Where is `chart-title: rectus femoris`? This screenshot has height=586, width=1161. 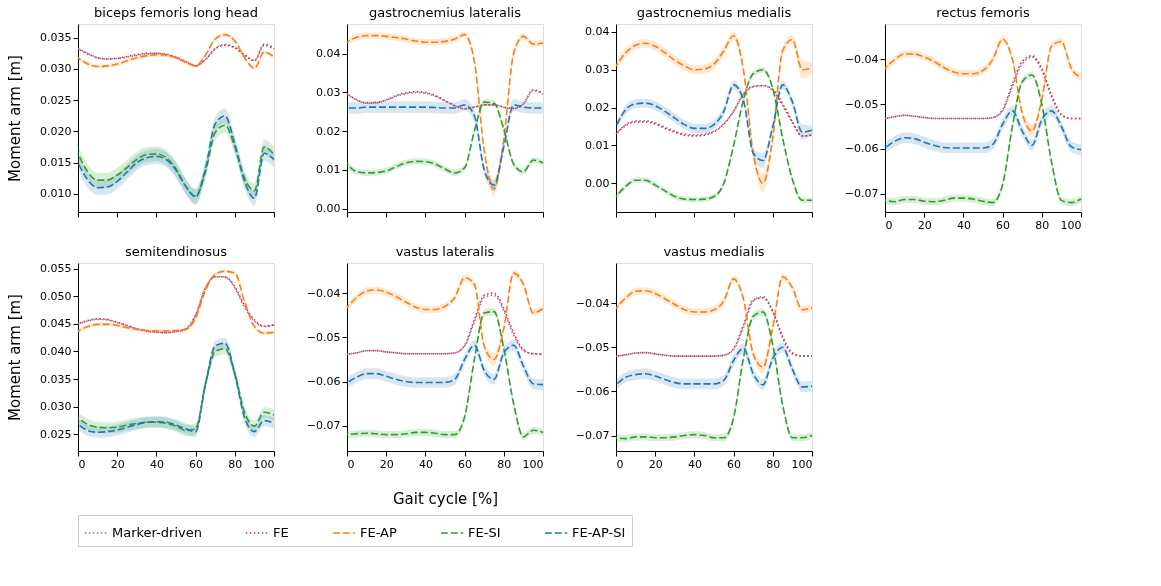 chart-title: rectus femoris is located at coordinates (983, 12).